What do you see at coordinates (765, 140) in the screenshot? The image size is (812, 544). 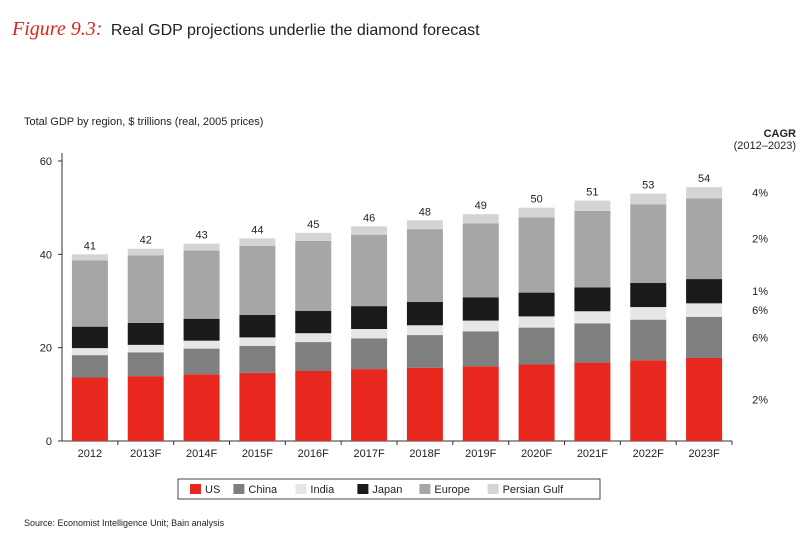 I see `cagr-header: CAGR (2012–2023)` at bounding box center [765, 140].